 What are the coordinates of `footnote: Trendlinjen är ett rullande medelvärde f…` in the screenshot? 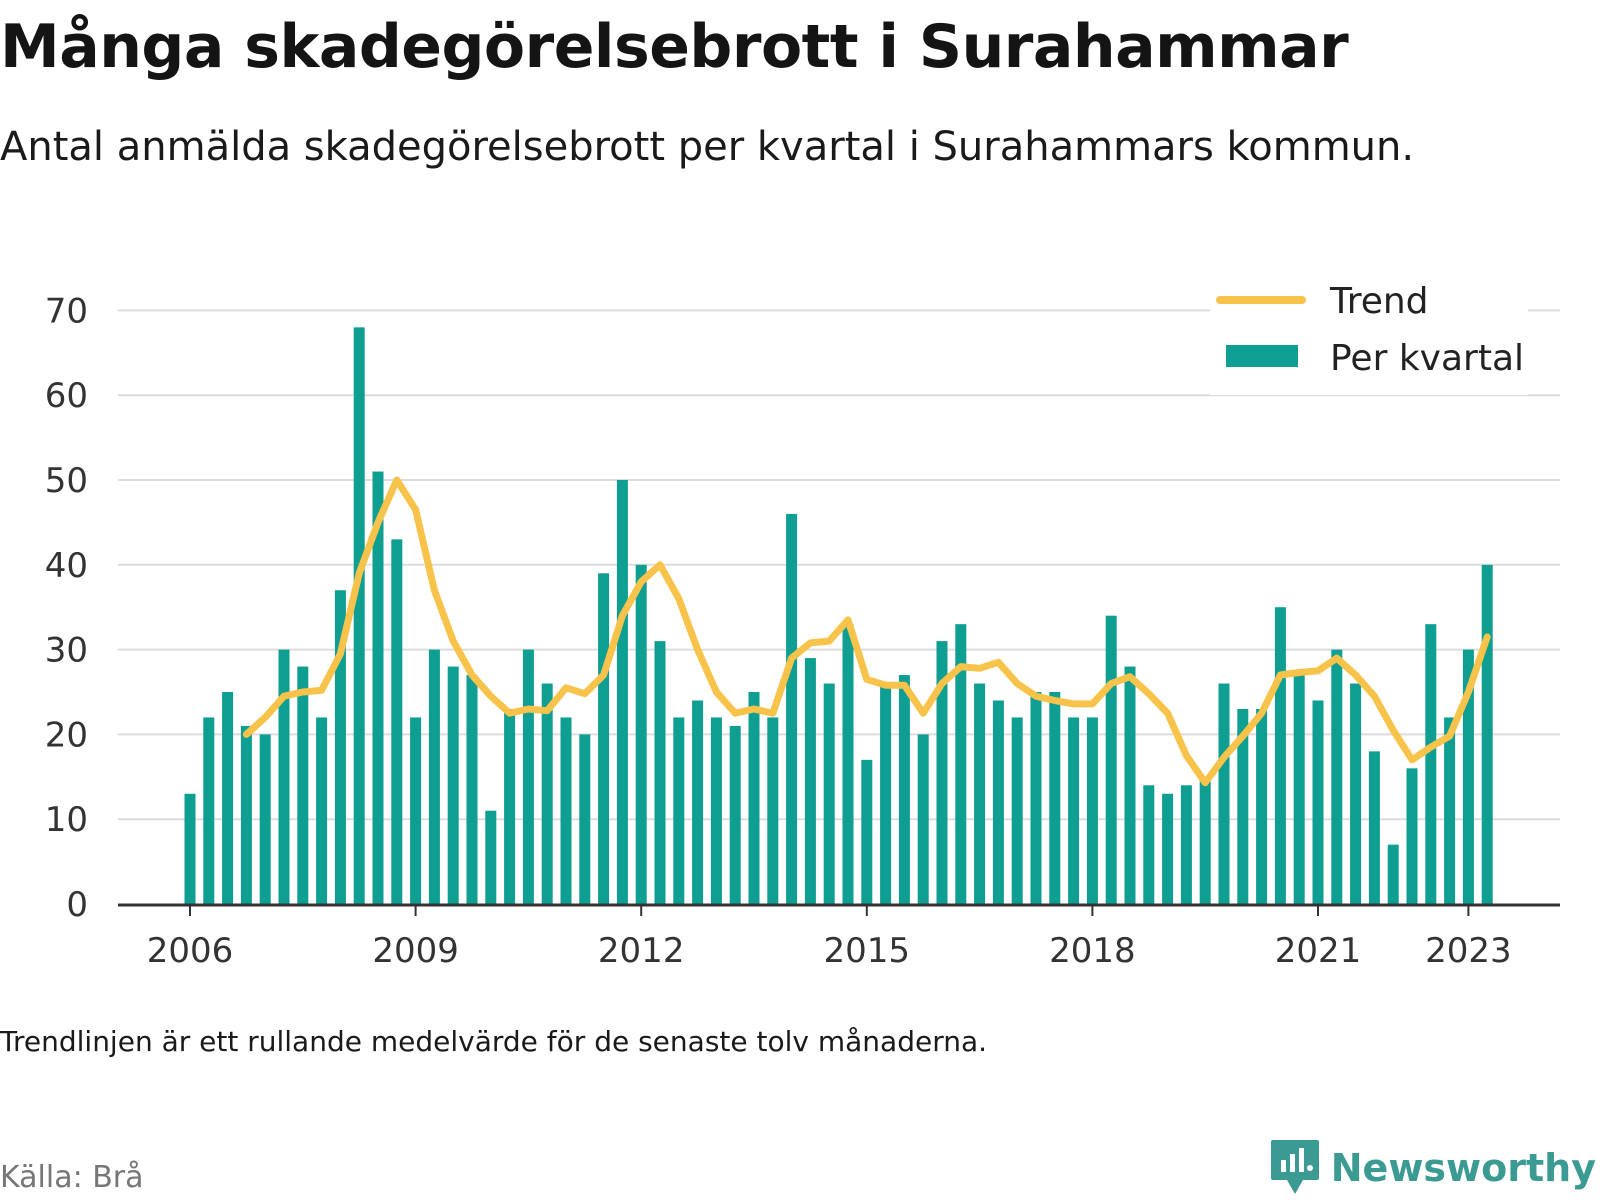 It's located at (494, 1041).